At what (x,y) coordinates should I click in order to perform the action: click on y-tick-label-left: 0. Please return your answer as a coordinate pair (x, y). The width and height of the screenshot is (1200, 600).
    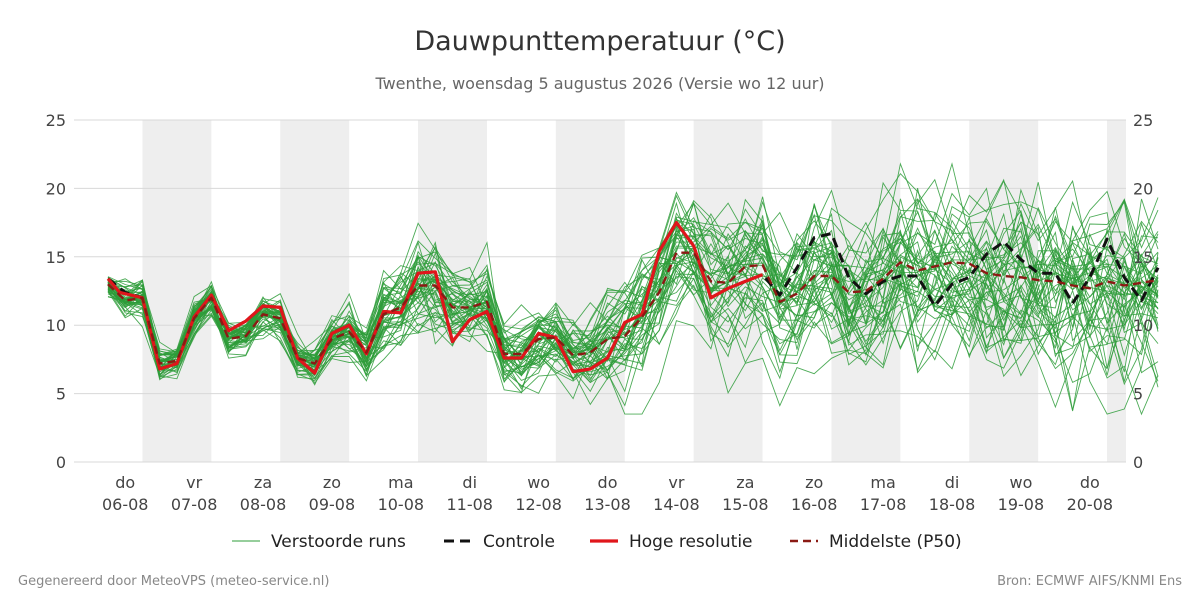
    Looking at the image, I should click on (61, 462).